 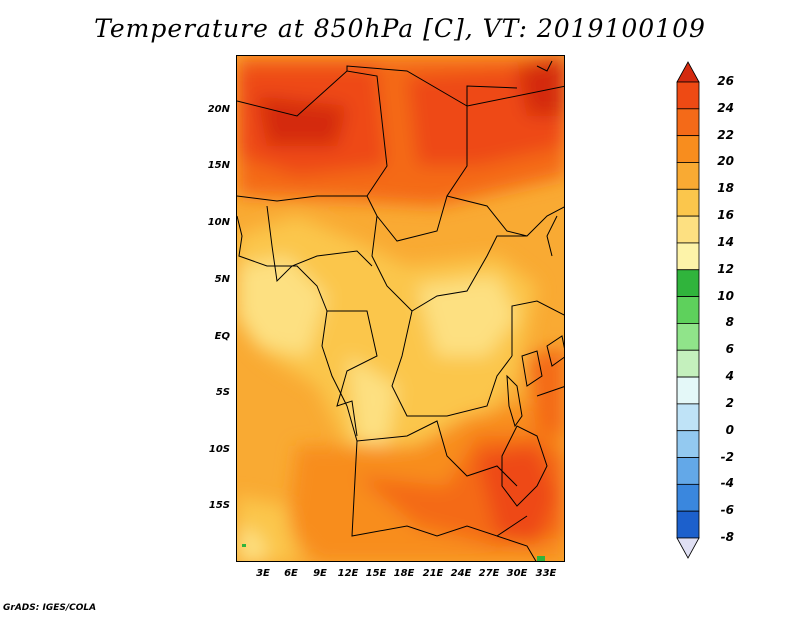 I want to click on lat-label: EQ, so click(x=222, y=336).